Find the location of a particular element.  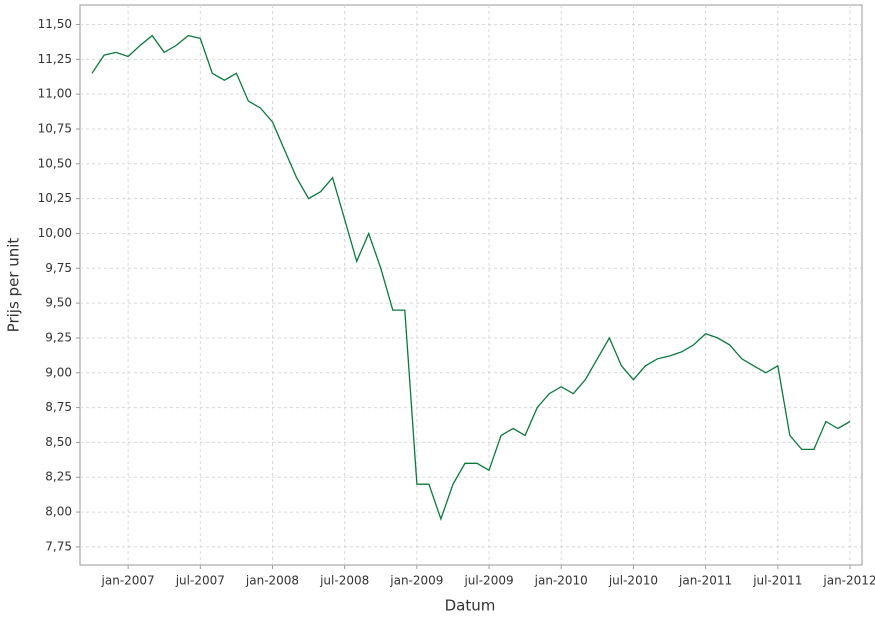

x-tick-label: jan-2009 is located at coordinates (416, 581).